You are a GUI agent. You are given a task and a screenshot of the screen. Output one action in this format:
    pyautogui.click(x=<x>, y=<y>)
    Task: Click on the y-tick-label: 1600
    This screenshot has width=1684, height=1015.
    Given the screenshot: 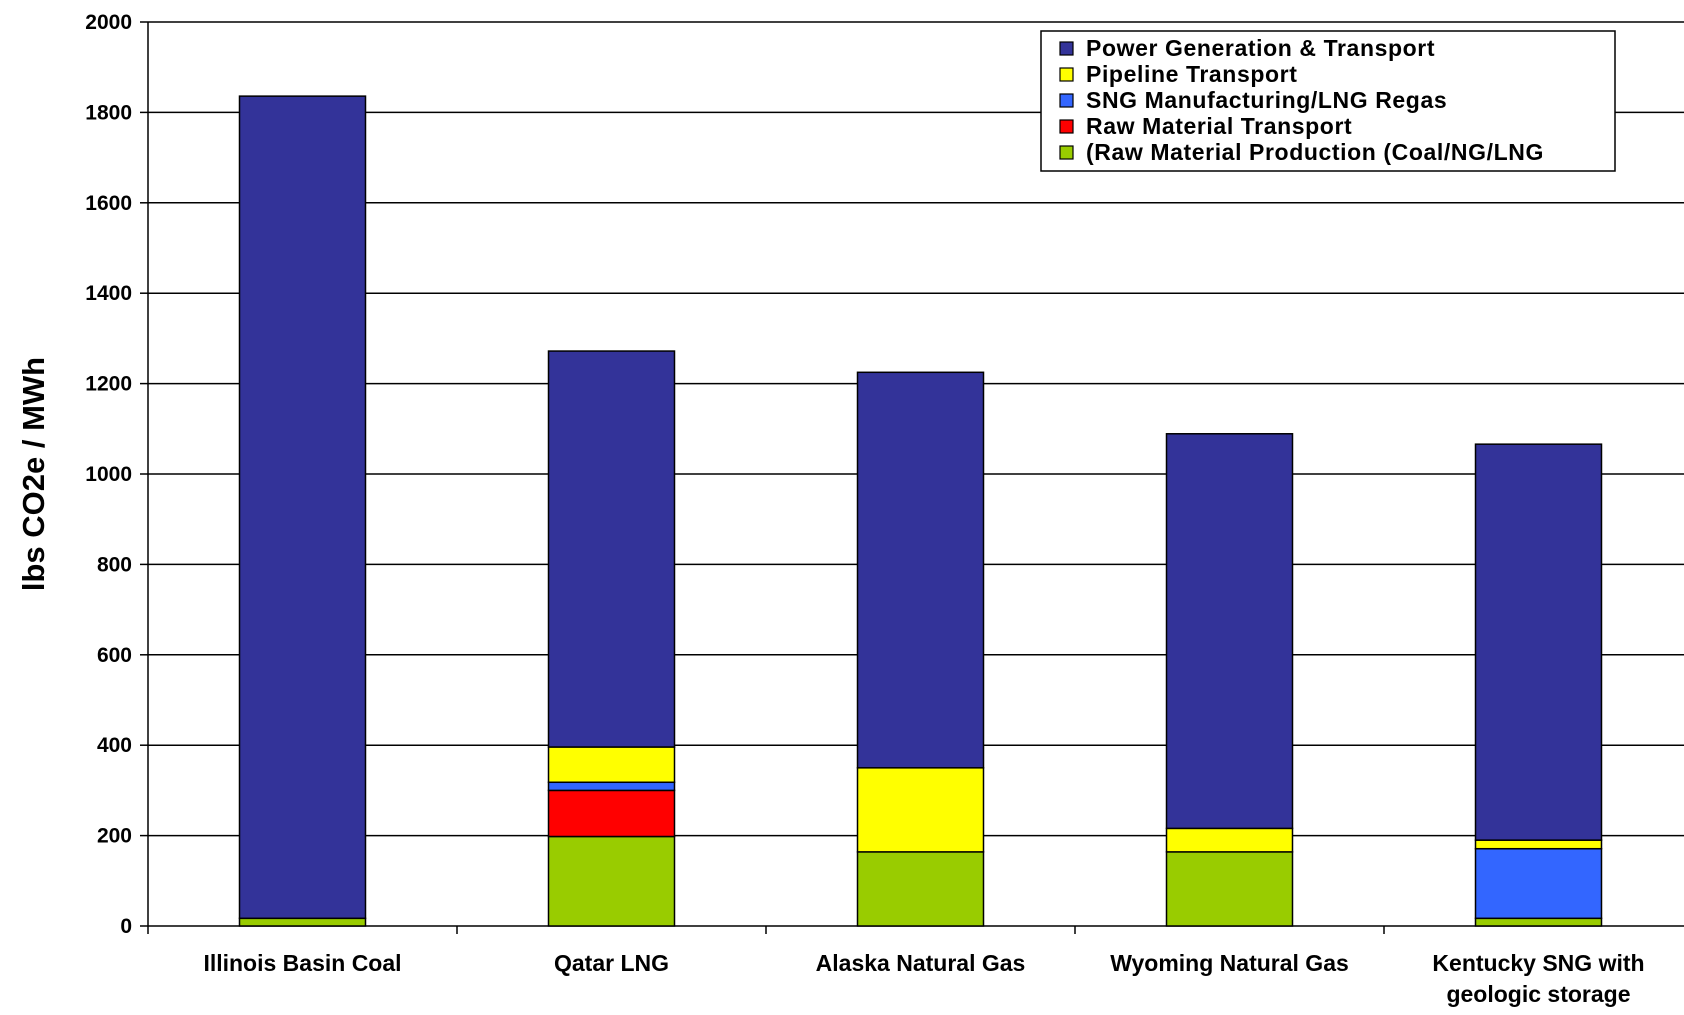 What is the action you would take?
    pyautogui.click(x=108, y=203)
    